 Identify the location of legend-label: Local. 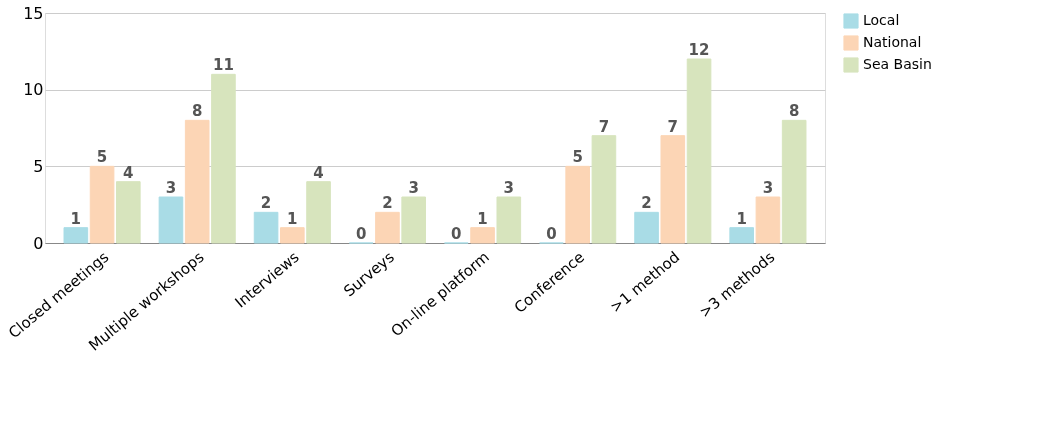
(881, 20).